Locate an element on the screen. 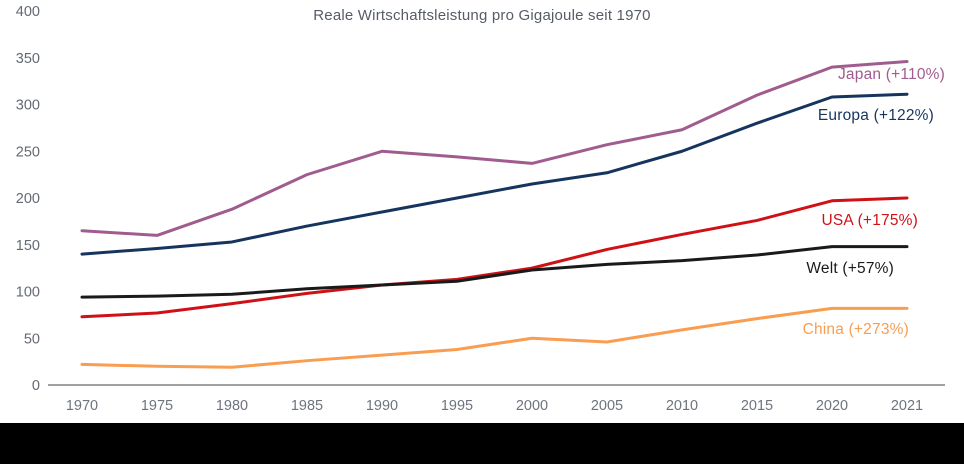  y-axis-tick-label: 350 is located at coordinates (28, 59).